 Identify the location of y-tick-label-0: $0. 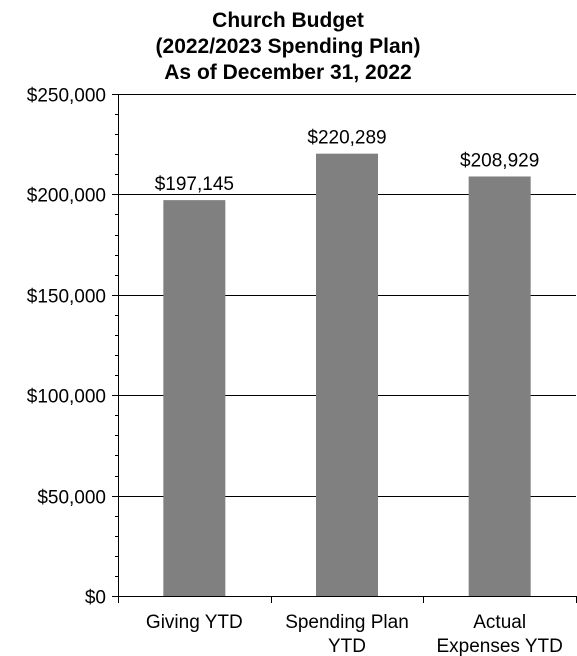
(95, 598).